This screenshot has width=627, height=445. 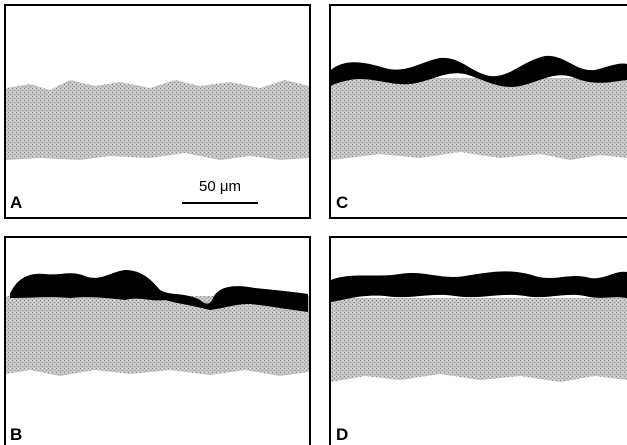 What do you see at coordinates (220, 186) in the screenshot?
I see `scale-bar-label: 50 μm` at bounding box center [220, 186].